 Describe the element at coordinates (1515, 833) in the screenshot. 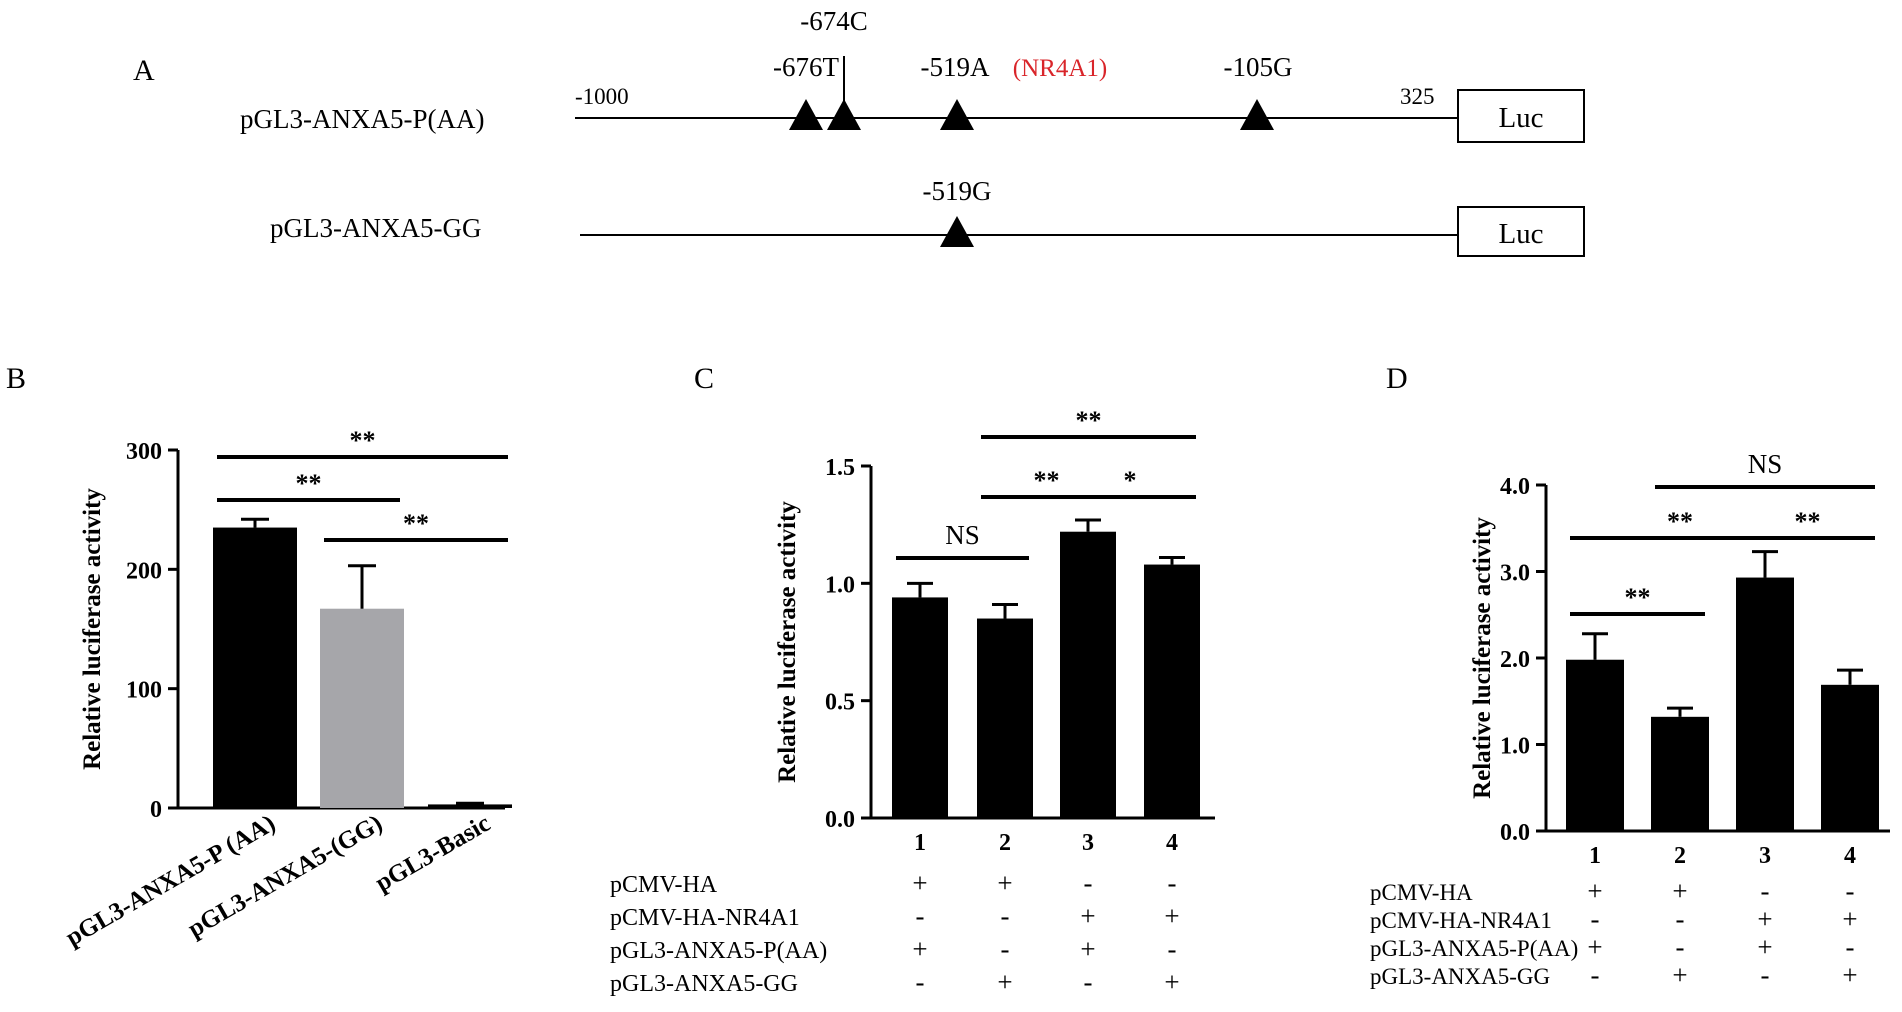

I see `y-tick-label: 0.0` at that location.